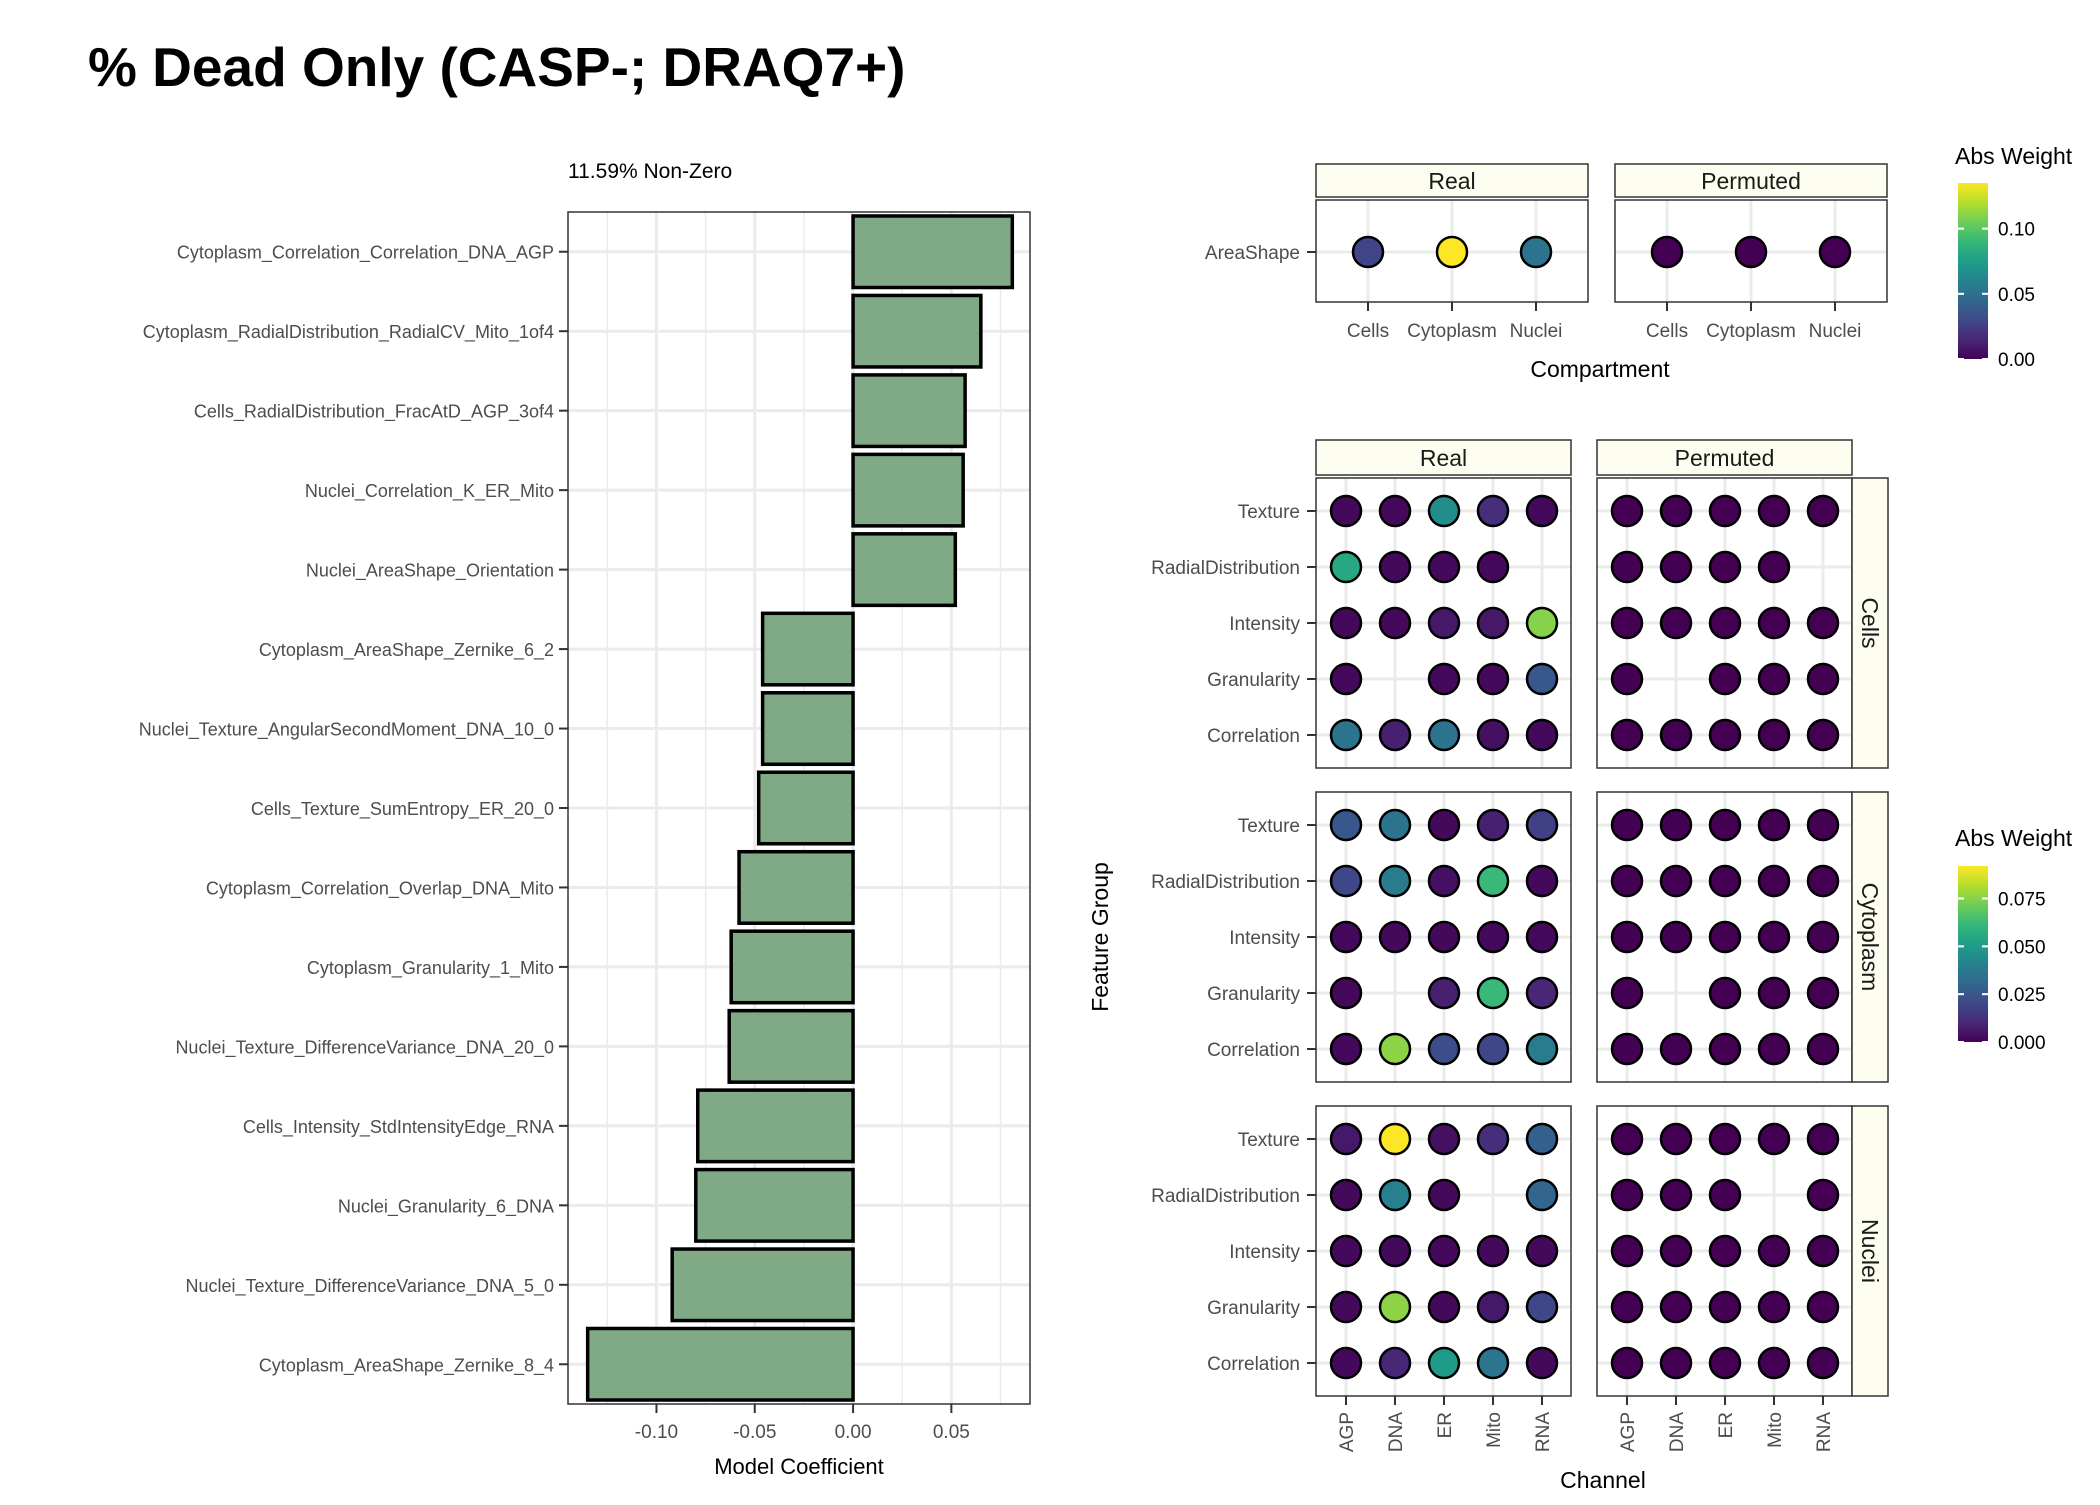  Describe the element at coordinates (796, 887) in the screenshot. I see `bar-cytoplasm-correlation-overlap-dna-mito` at that location.